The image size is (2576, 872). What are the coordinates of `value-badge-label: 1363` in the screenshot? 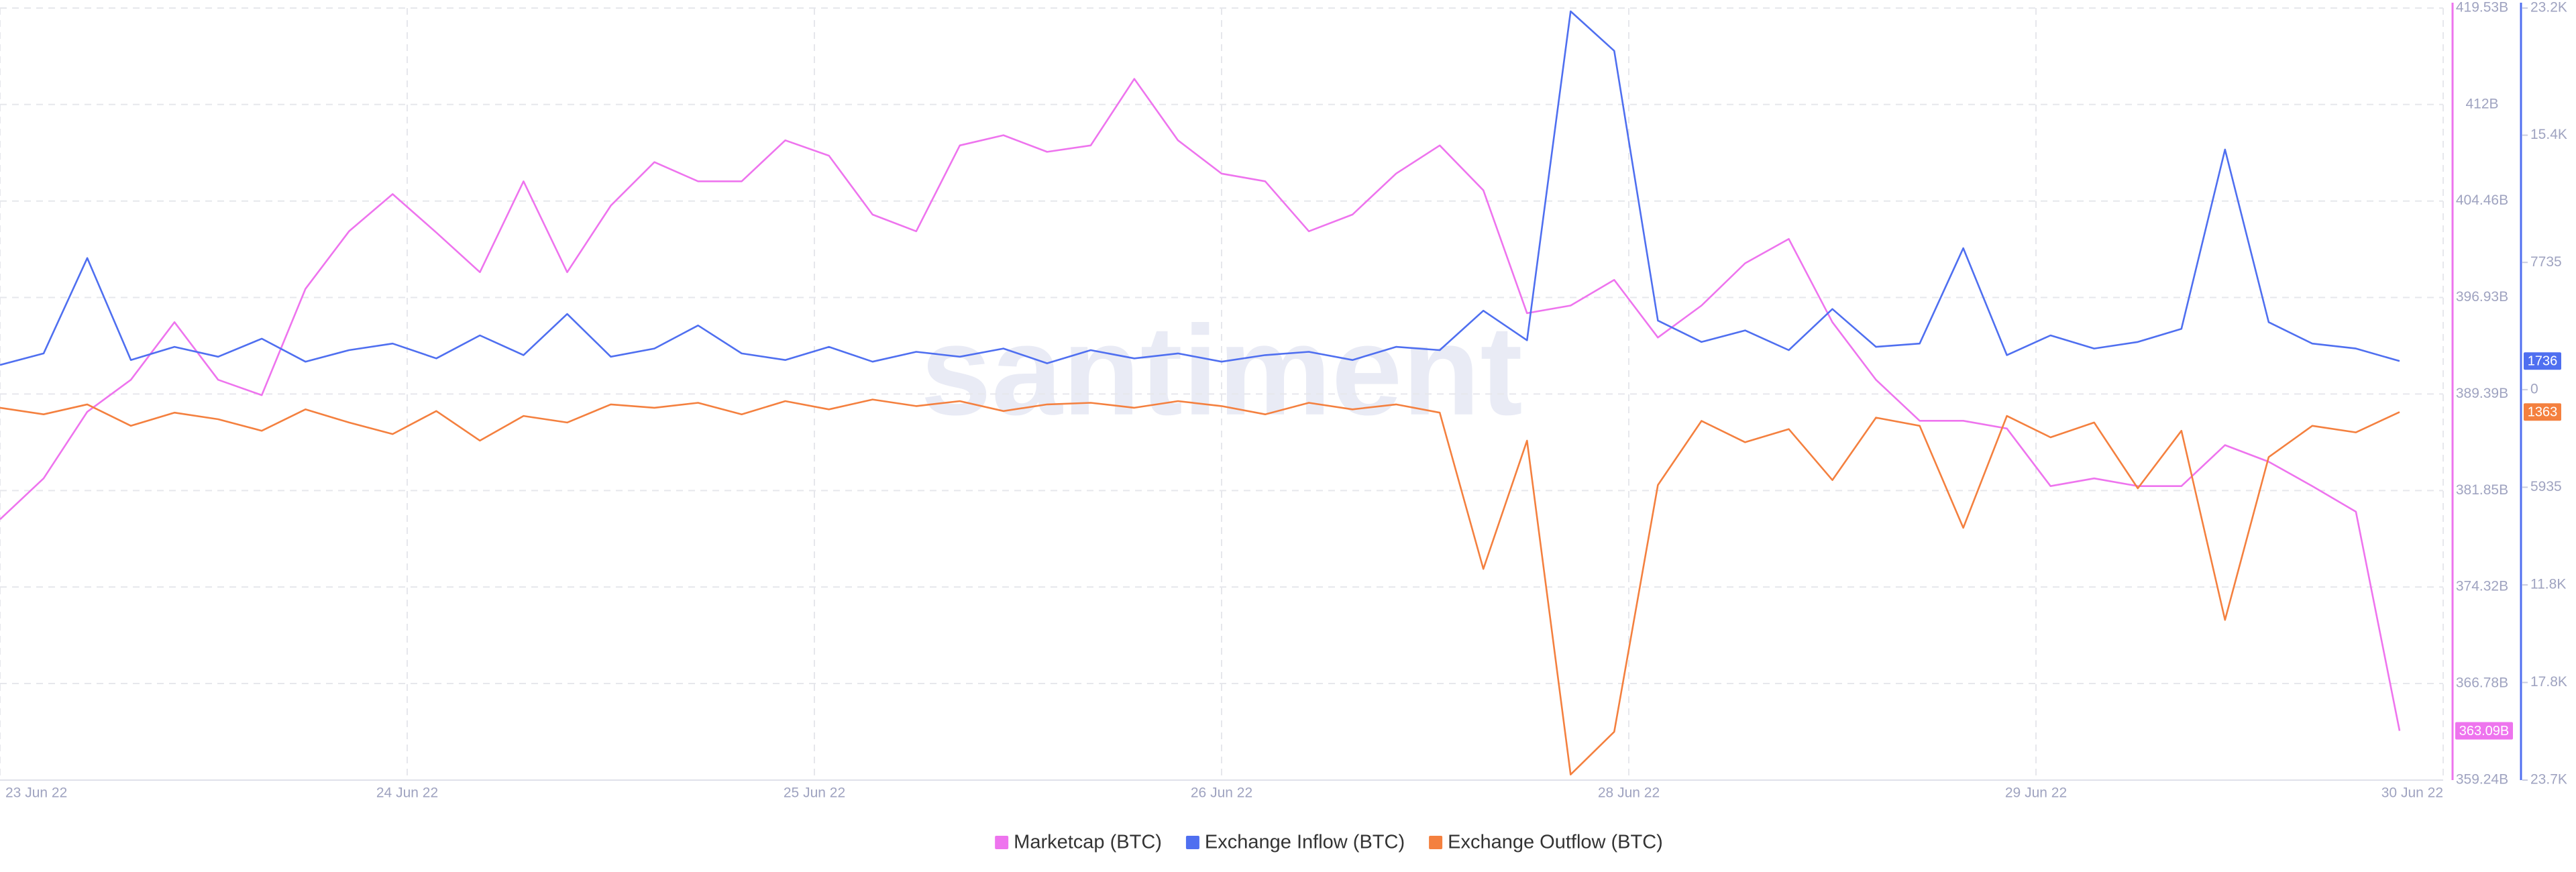 It's located at (2543, 413).